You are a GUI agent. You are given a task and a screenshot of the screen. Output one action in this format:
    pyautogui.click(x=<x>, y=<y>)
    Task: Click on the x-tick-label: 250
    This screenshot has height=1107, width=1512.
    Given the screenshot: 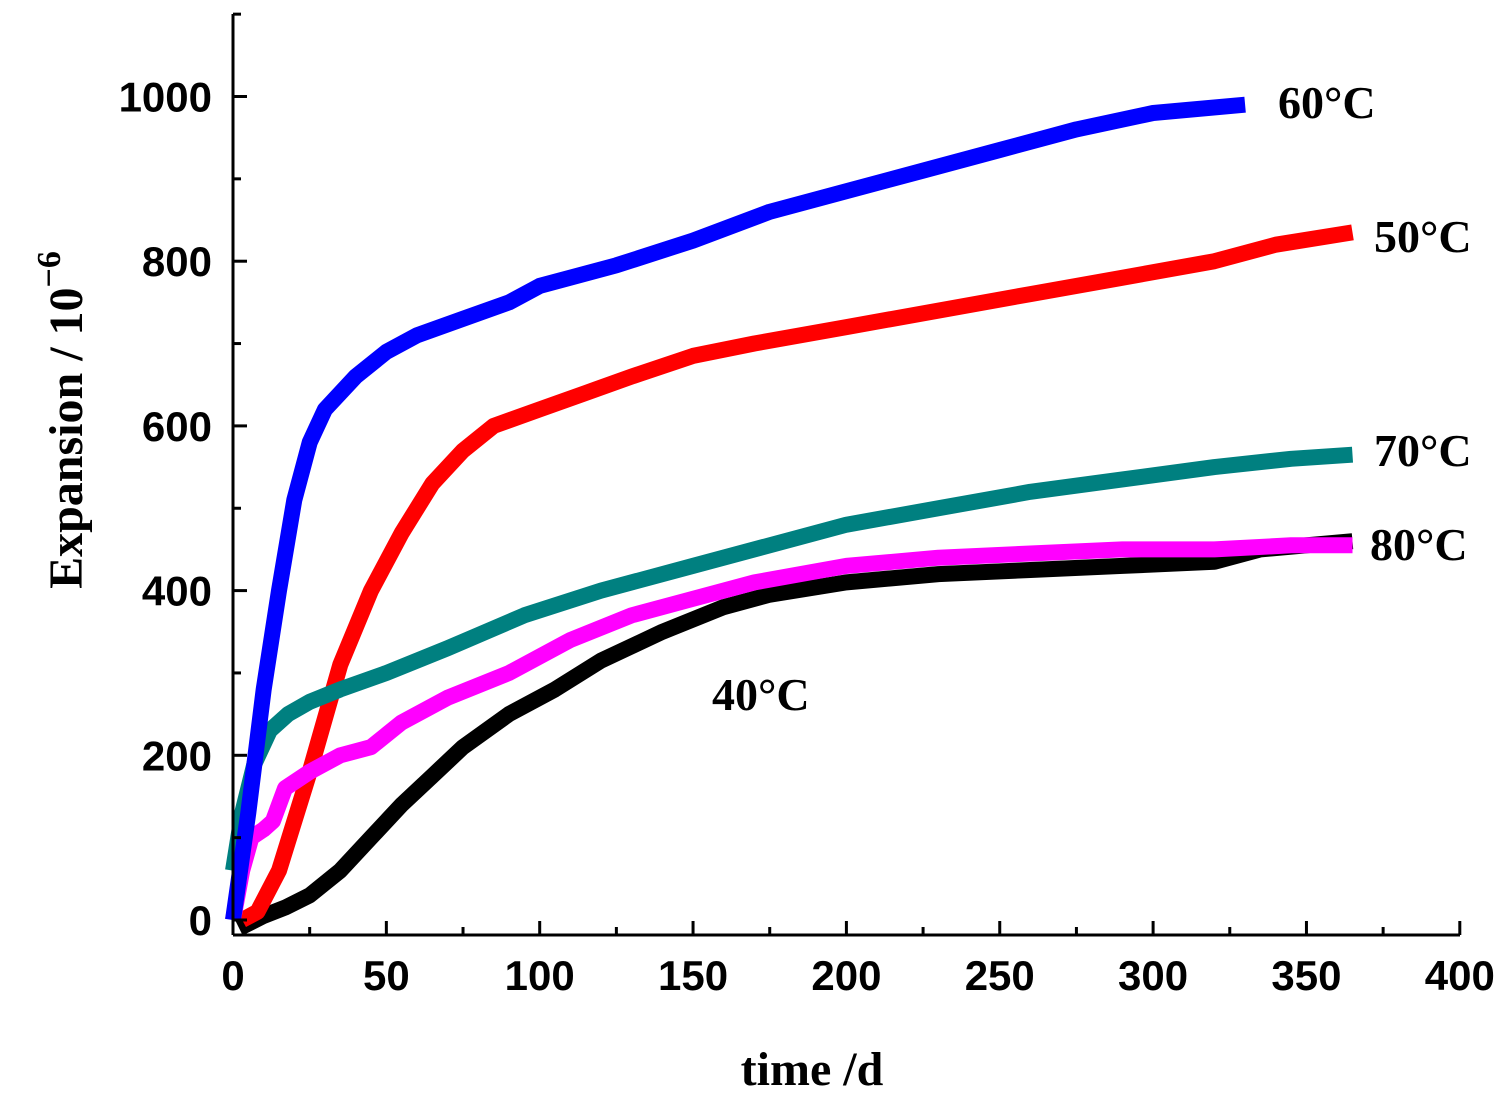 What is the action you would take?
    pyautogui.click(x=1000, y=975)
    